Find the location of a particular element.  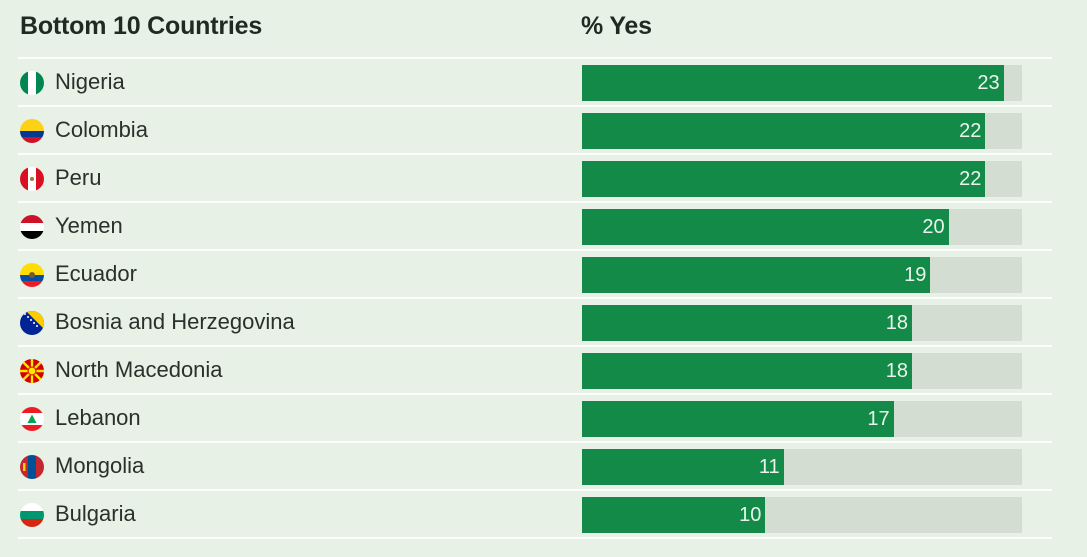

chart-row: Mongolia 11 is located at coordinates (543, 466).